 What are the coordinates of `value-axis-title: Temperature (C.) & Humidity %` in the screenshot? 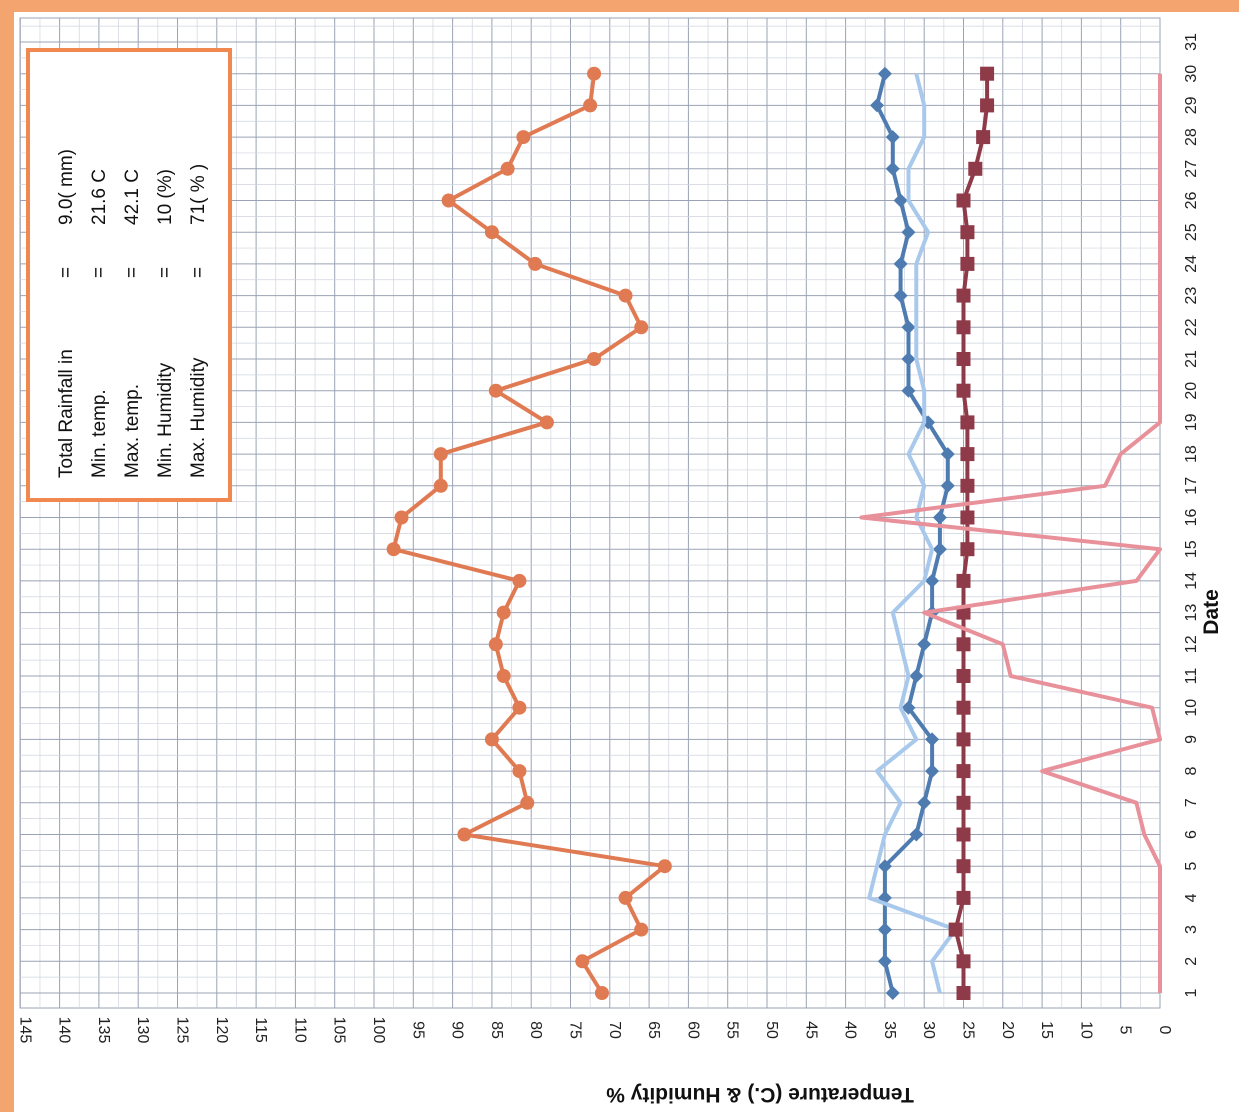 It's located at (760, 1094).